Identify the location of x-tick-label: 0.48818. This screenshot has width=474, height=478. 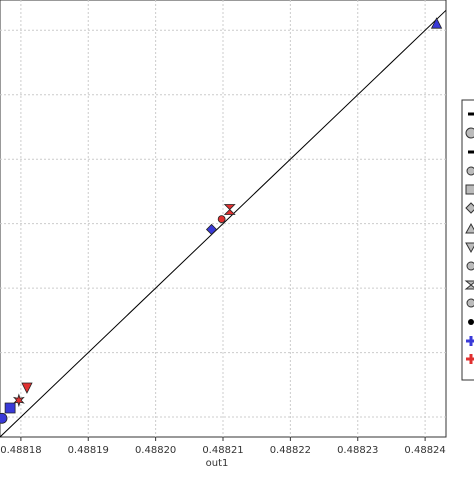
(20, 450).